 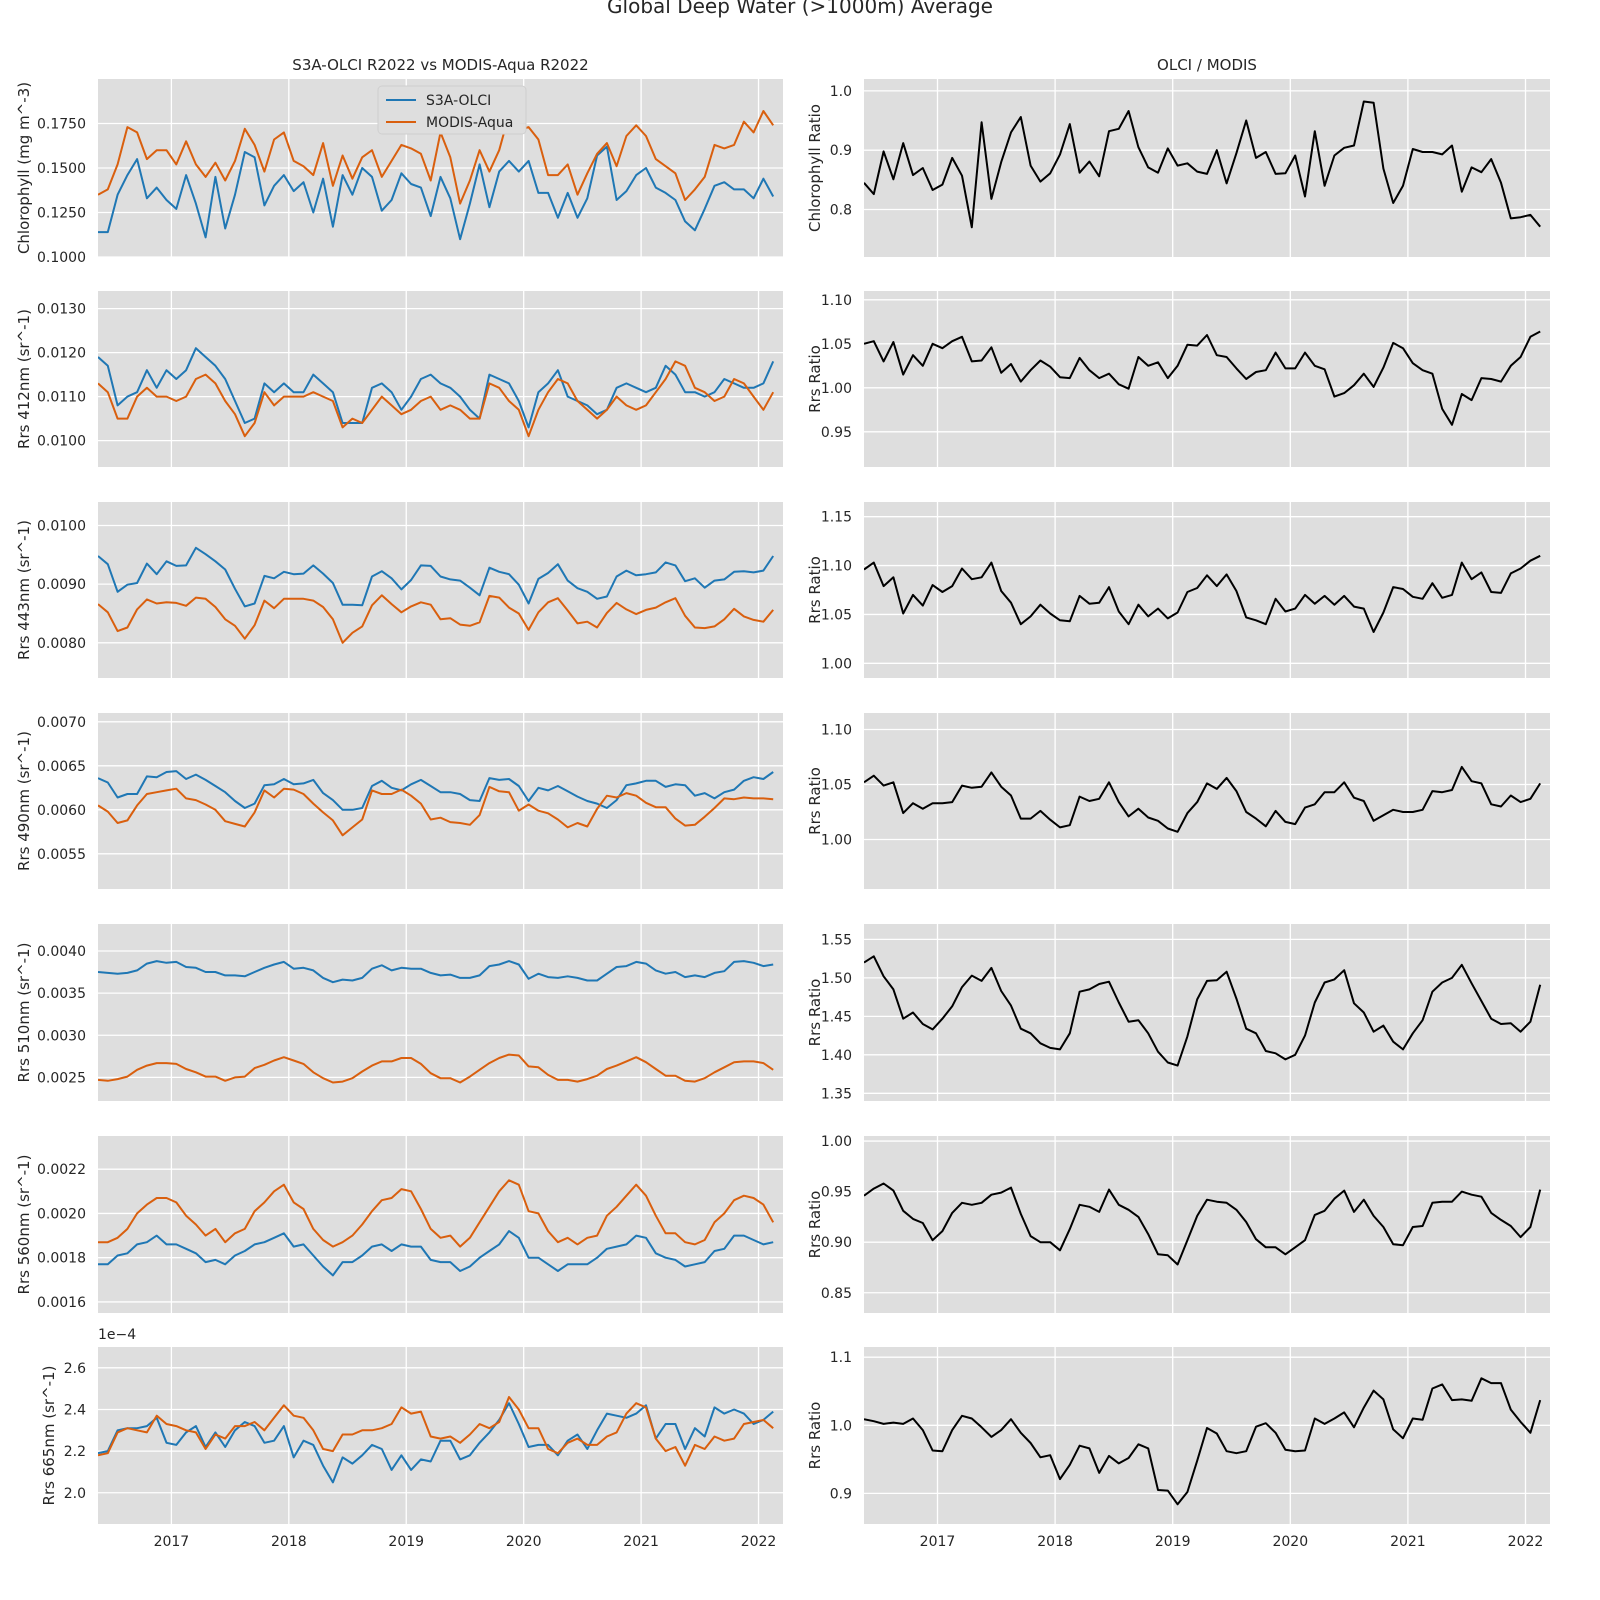 I want to click on y-tick-label: 2.0, so click(x=75, y=1494).